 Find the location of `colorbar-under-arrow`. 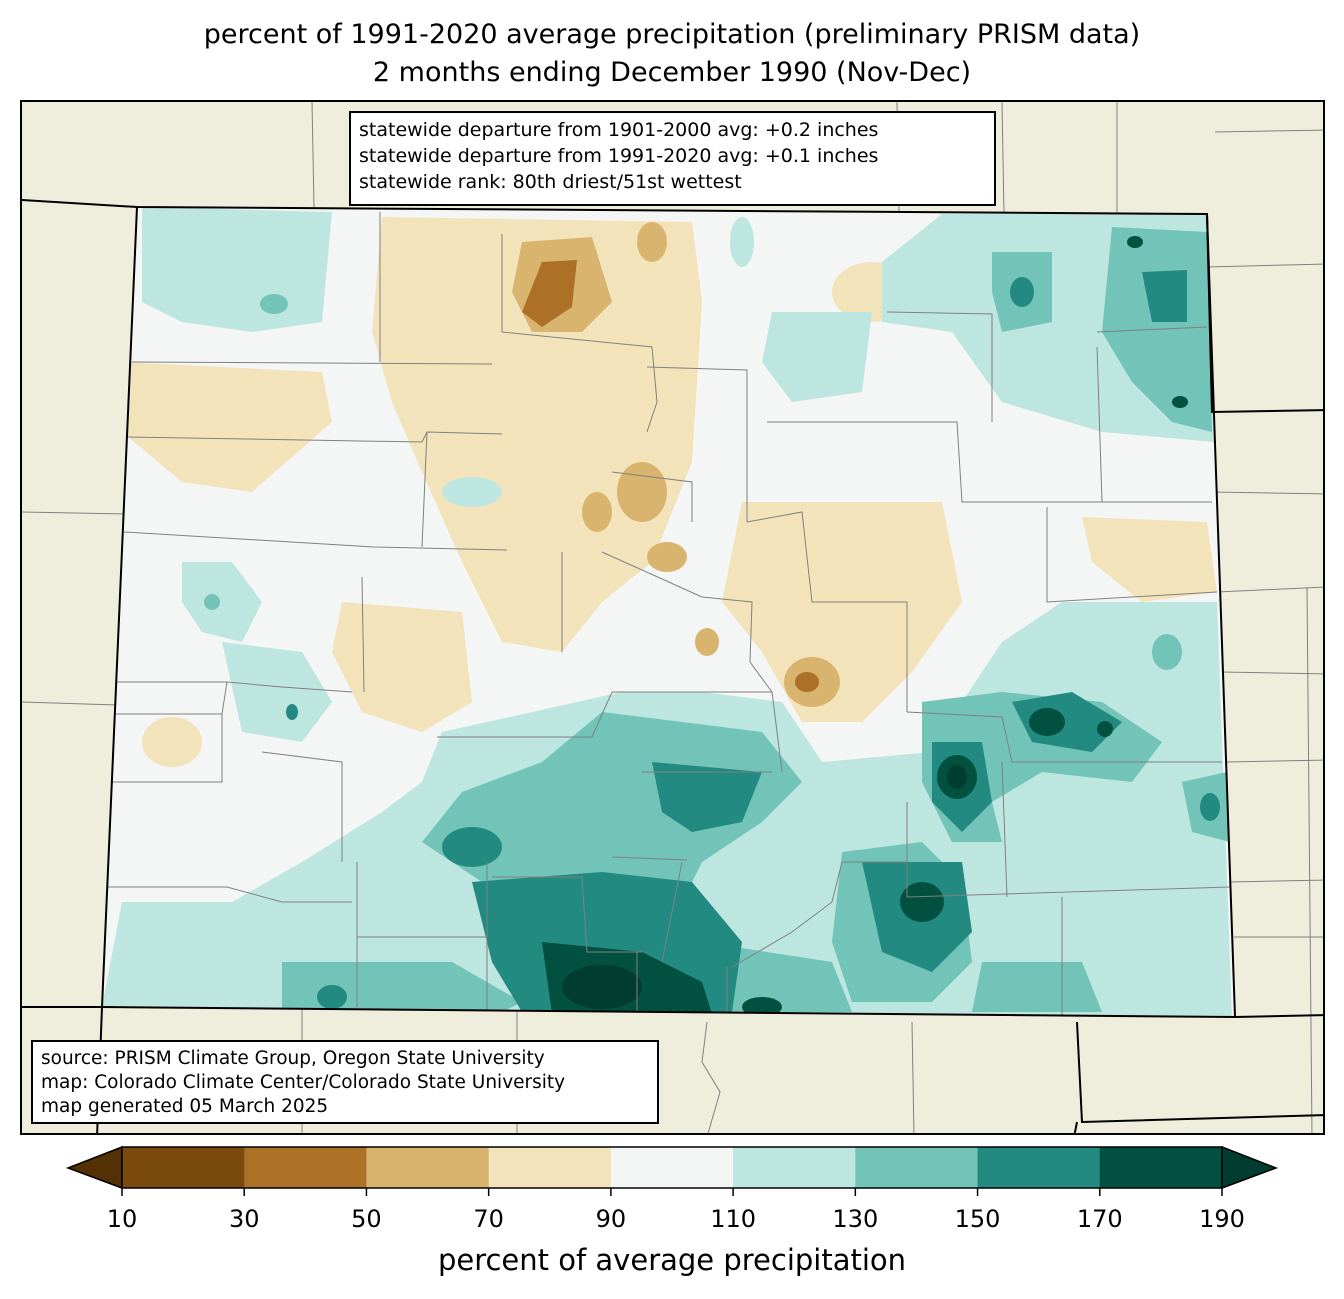

colorbar-under-arrow is located at coordinates (94, 1167).